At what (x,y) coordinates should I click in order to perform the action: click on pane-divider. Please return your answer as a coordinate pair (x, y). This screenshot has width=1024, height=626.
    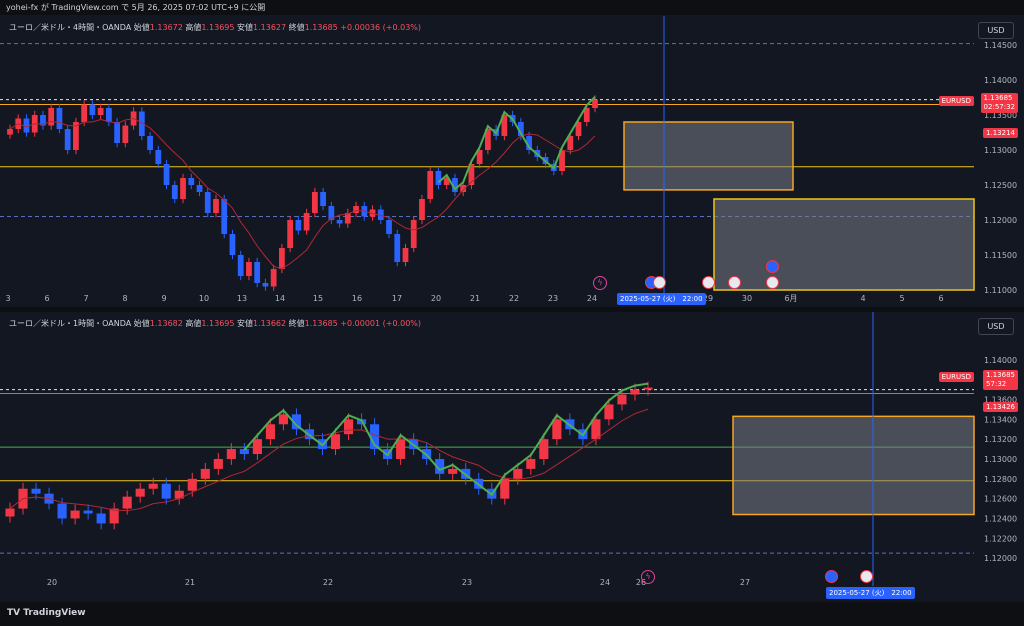
    Looking at the image, I should click on (512, 309).